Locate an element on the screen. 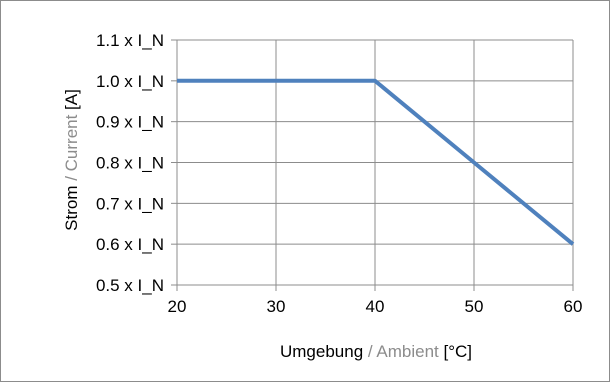 The image size is (610, 382). x-axis-title: Umgebung / Ambient [°C] is located at coordinates (376, 351).